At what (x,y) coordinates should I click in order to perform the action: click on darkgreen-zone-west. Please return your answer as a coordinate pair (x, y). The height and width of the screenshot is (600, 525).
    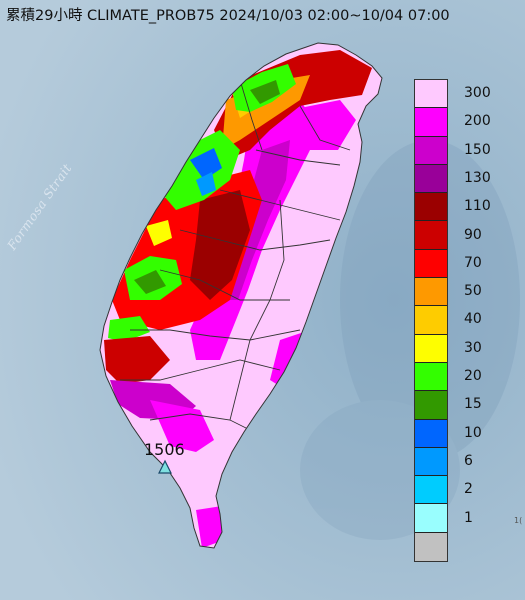
    Looking at the image, I should click on (150, 282).